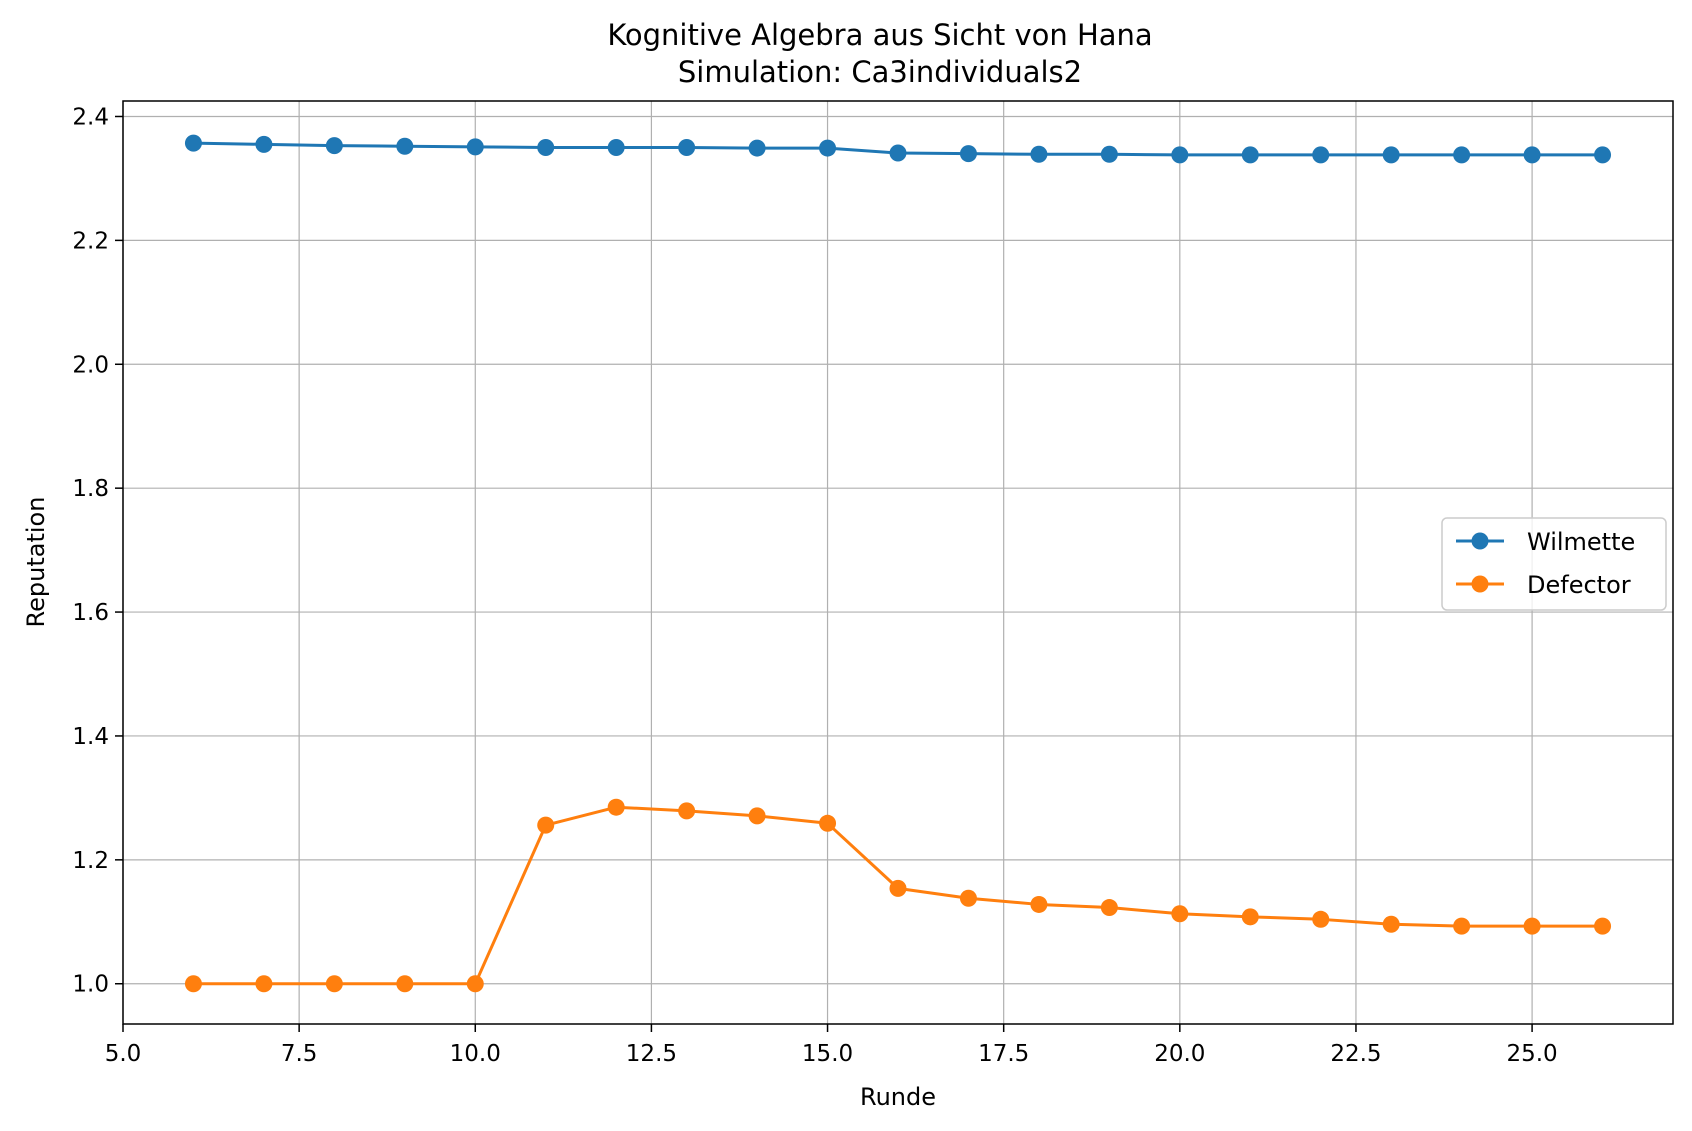  What do you see at coordinates (90, 489) in the screenshot?
I see `y-tick-label: 1.8` at bounding box center [90, 489].